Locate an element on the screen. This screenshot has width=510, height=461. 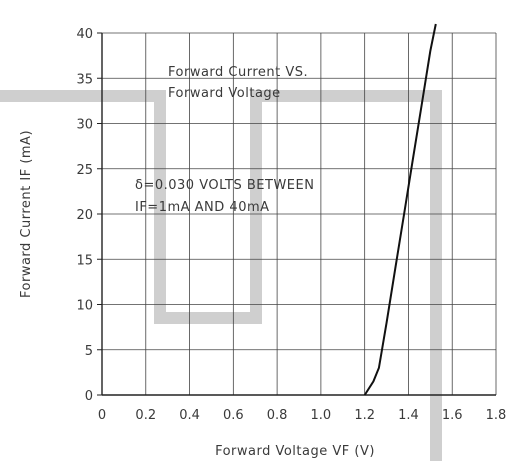
x-tick-label: 0.2 is located at coordinates (145, 415).